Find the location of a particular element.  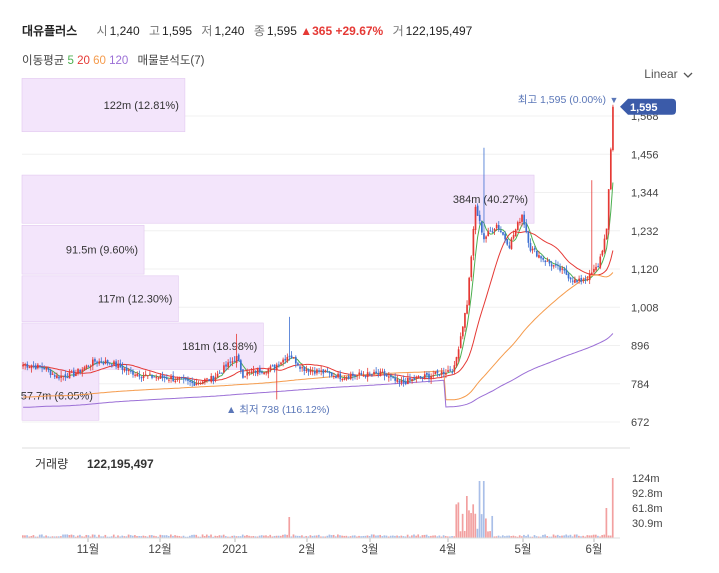

volume-profile-label: 91.5m (9.60%) is located at coordinates (102, 251).